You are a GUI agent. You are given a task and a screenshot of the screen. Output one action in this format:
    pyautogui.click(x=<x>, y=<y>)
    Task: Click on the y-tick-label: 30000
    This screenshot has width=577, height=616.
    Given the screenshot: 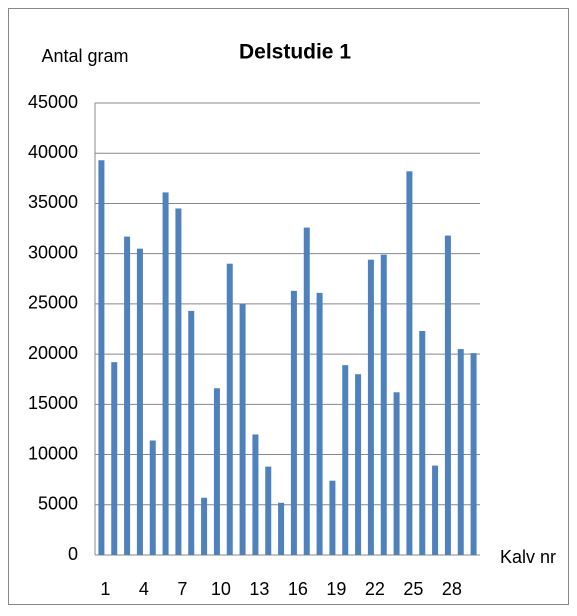 What is the action you would take?
    pyautogui.click(x=53, y=252)
    